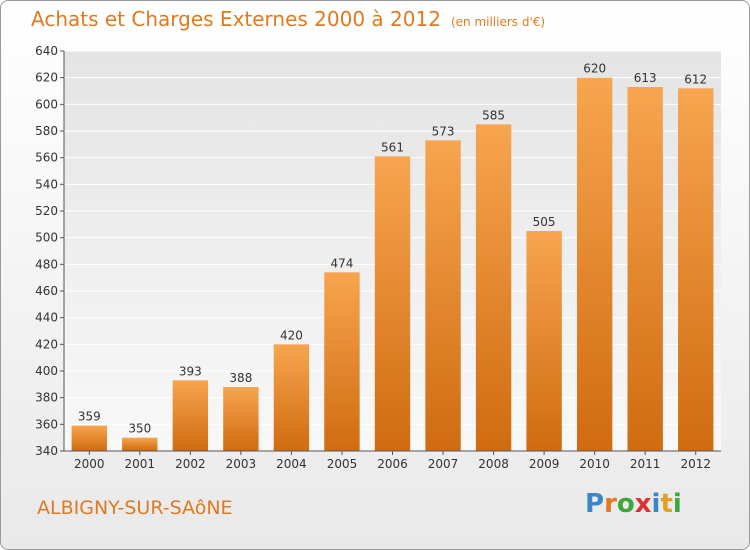 The width and height of the screenshot is (750, 550). What do you see at coordinates (46, 344) in the screenshot?
I see `y-tick-label: 420` at bounding box center [46, 344].